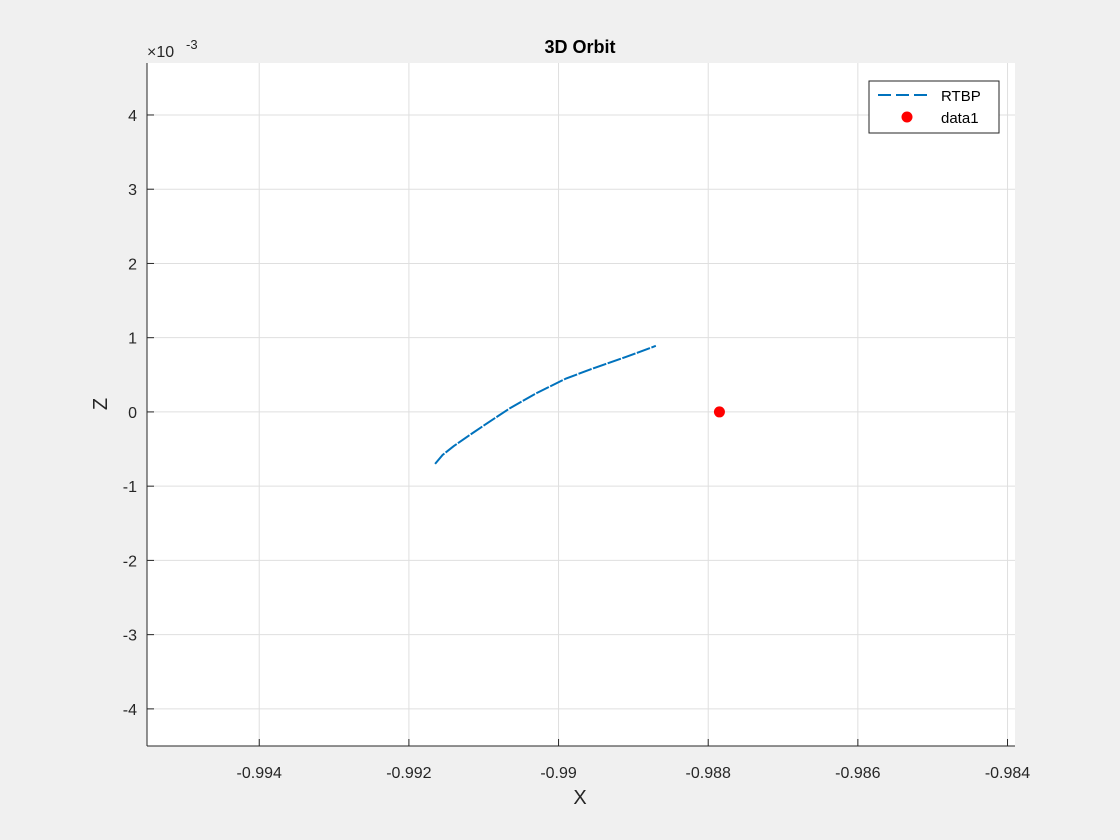  Describe the element at coordinates (132, 116) in the screenshot. I see `y-tick-label: 4` at that location.